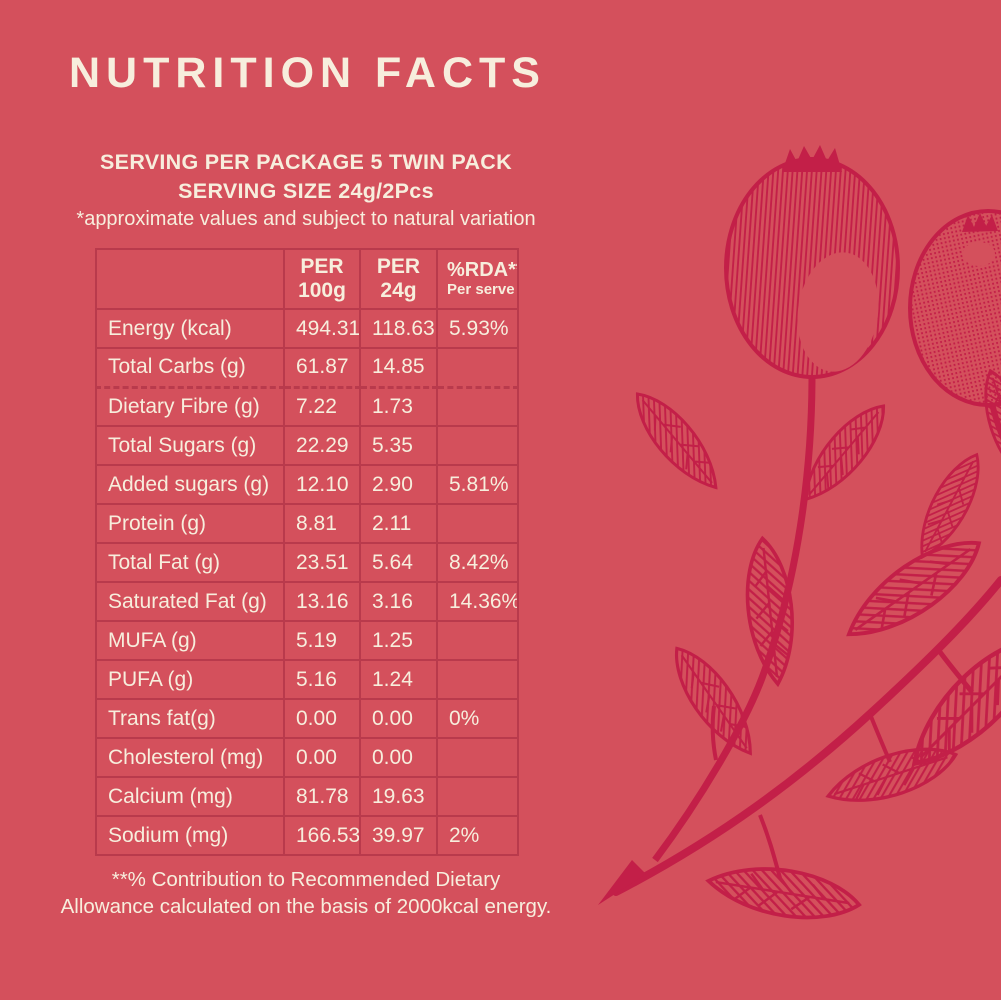  What do you see at coordinates (190, 562) in the screenshot?
I see `nutrient-label: Total Fat (g)` at bounding box center [190, 562].